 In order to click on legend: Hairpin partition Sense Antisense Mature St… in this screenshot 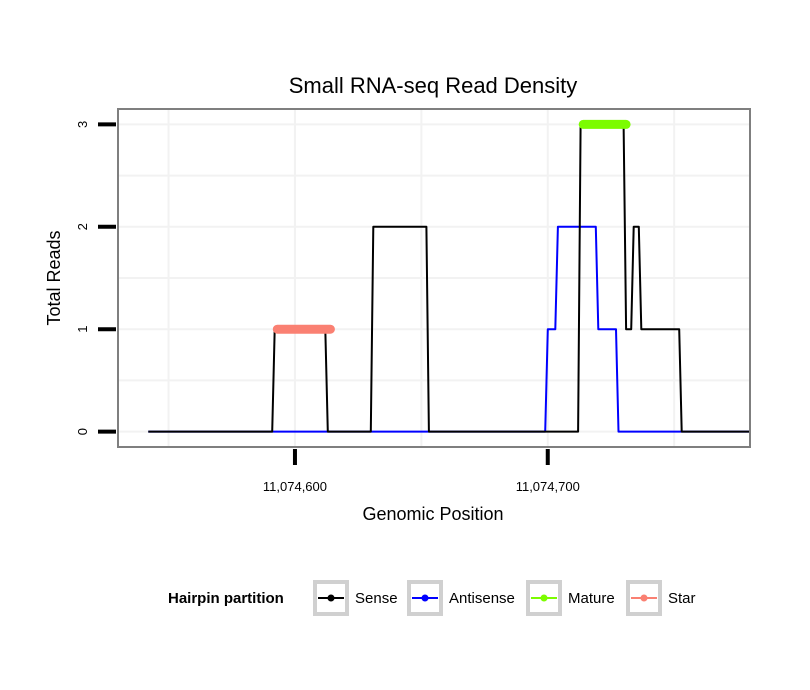, I will do `click(432, 598)`.